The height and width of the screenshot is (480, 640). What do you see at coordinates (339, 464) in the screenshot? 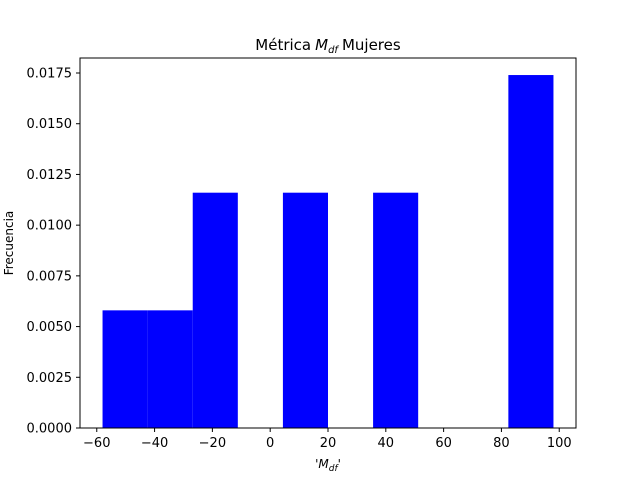
I see `x-axis-label-suffix: '` at bounding box center [339, 464].